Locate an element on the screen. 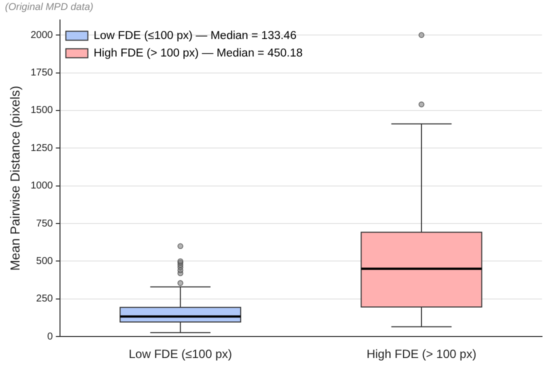 The height and width of the screenshot is (365, 550). y-tick-label: 0 is located at coordinates (50, 336).